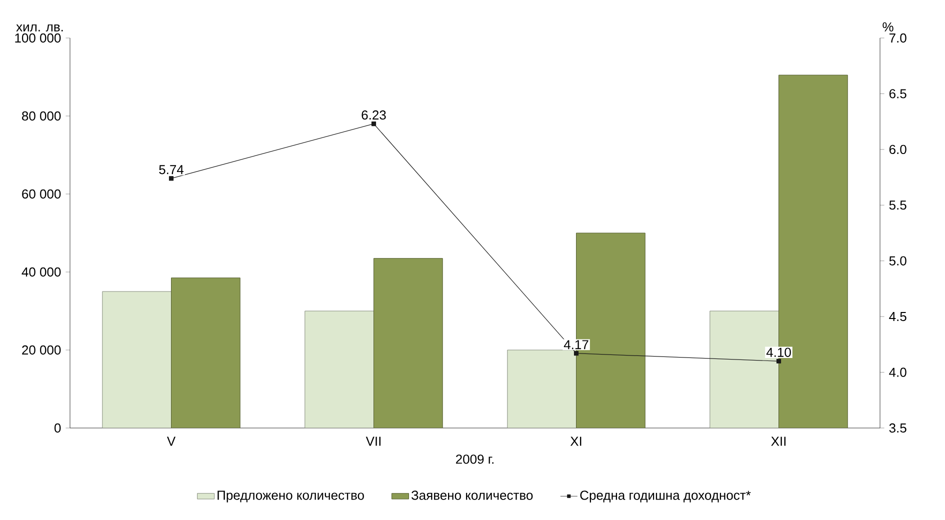 The width and height of the screenshot is (945, 520). I want to click on y2-tick-label: 6.5, so click(897, 93).